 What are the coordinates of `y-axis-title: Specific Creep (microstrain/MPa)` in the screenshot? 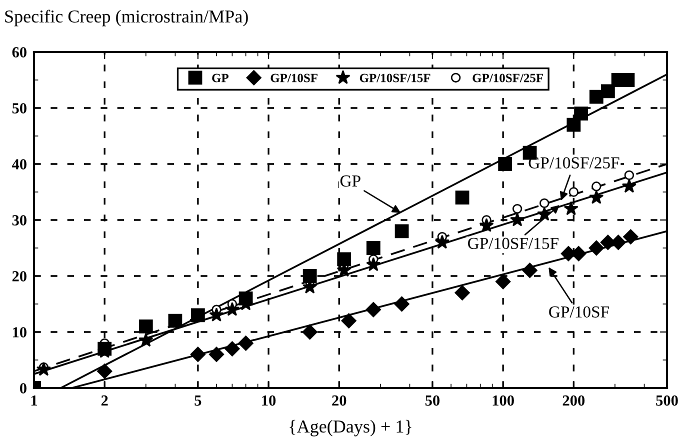 It's located at (126, 18).